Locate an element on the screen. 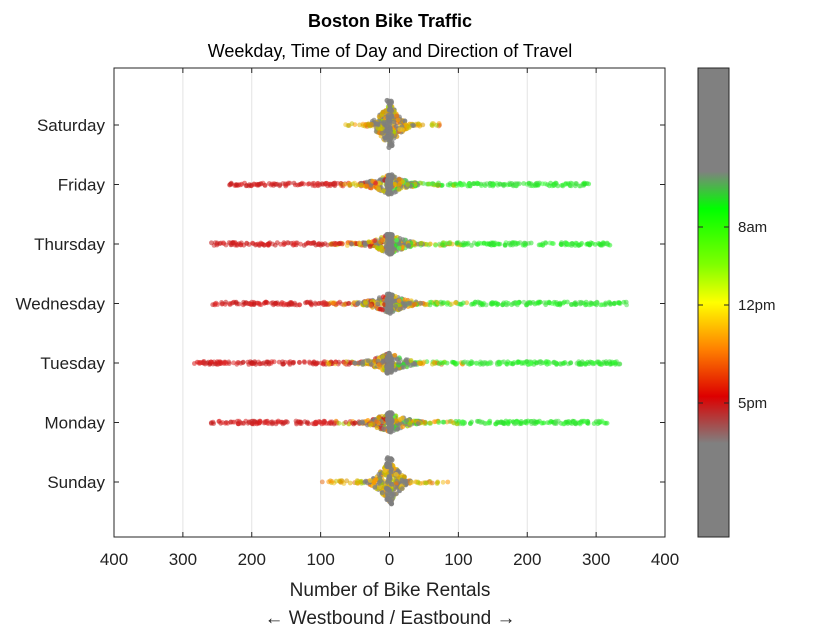 The height and width of the screenshot is (630, 840). y-tick-label: Wednesday is located at coordinates (61, 304).